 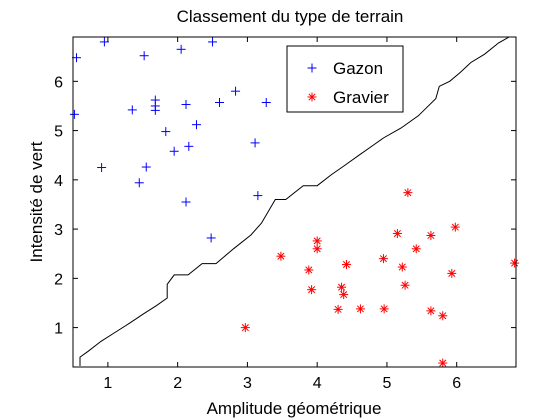 I want to click on x-tick-label: 6, so click(x=456, y=383).